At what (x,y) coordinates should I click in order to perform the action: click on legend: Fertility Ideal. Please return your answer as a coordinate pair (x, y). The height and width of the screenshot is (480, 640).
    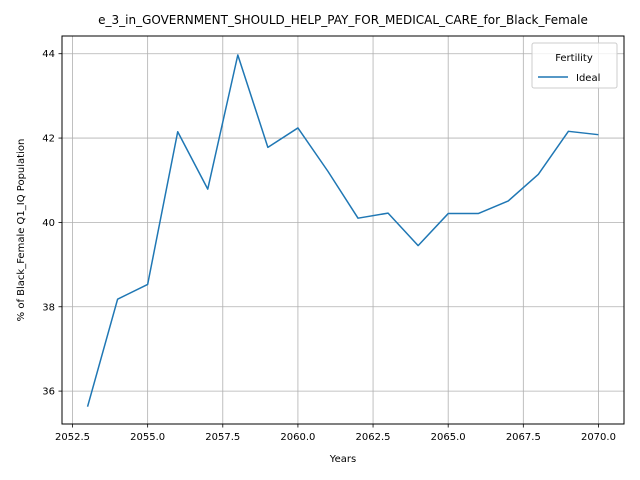
    Looking at the image, I should click on (574, 65).